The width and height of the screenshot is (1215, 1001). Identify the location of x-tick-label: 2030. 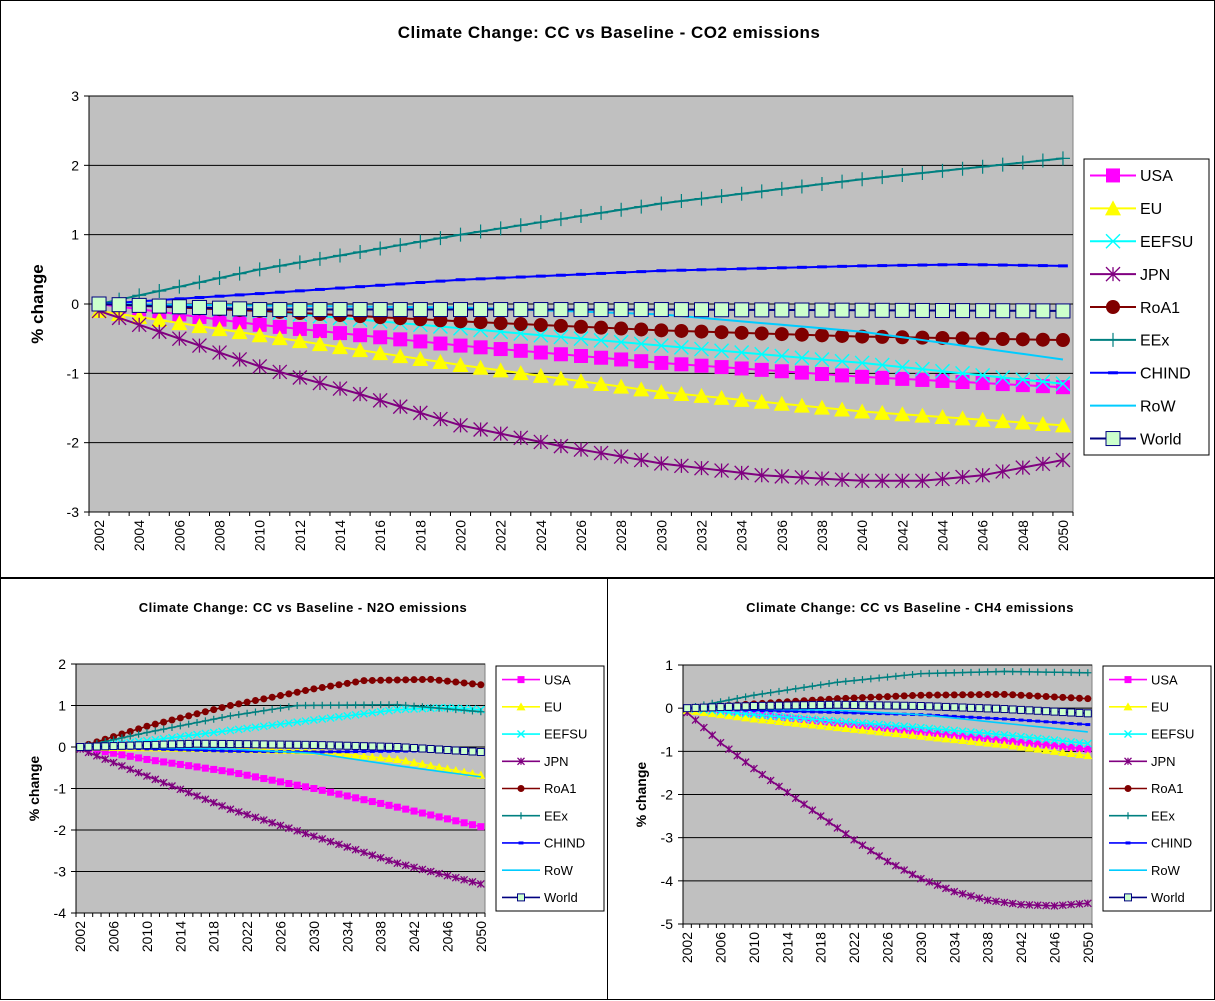
(661, 535).